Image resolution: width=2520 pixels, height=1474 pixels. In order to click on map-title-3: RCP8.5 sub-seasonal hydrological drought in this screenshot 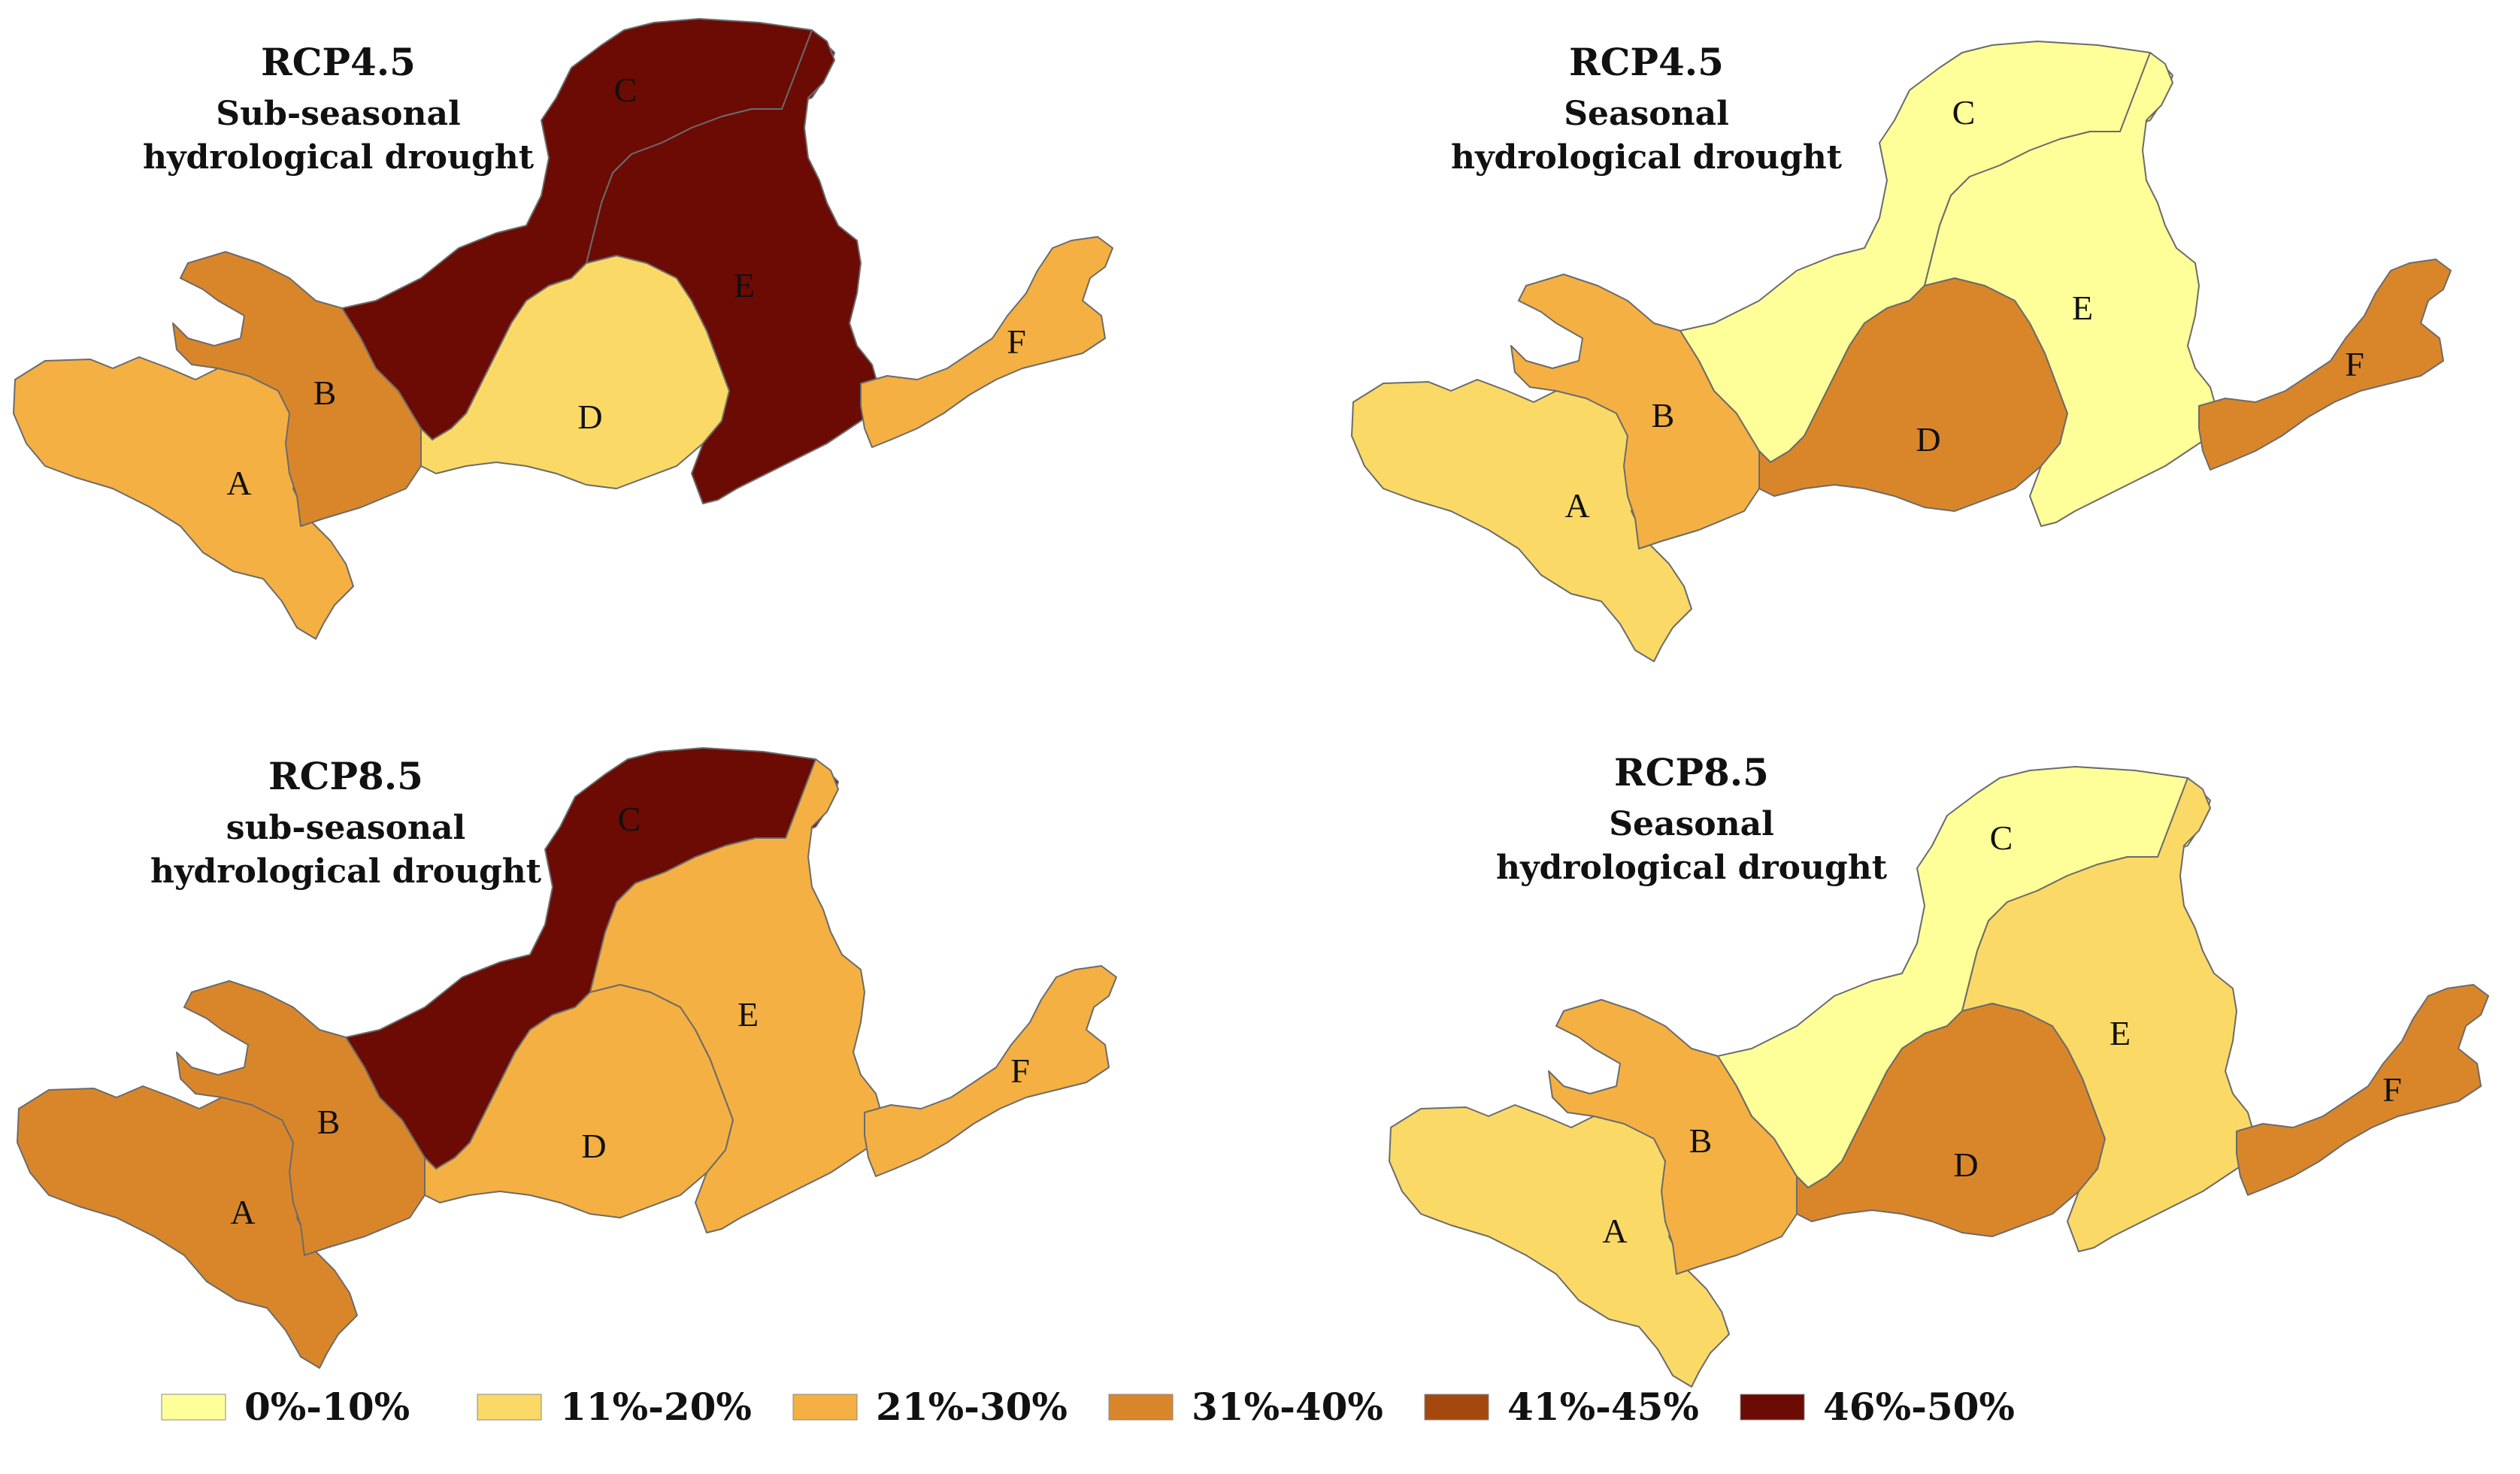, I will do `click(346, 822)`.